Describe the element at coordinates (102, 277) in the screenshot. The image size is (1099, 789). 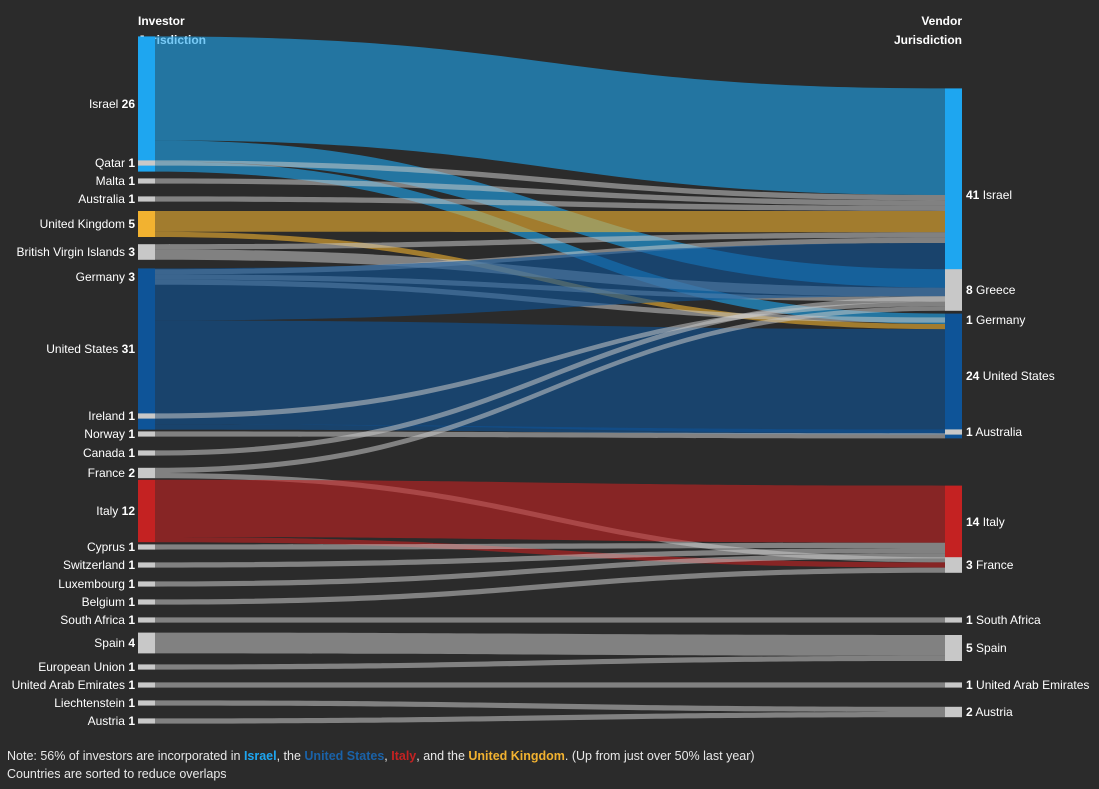
I see `investor-label-name: Germany` at that location.